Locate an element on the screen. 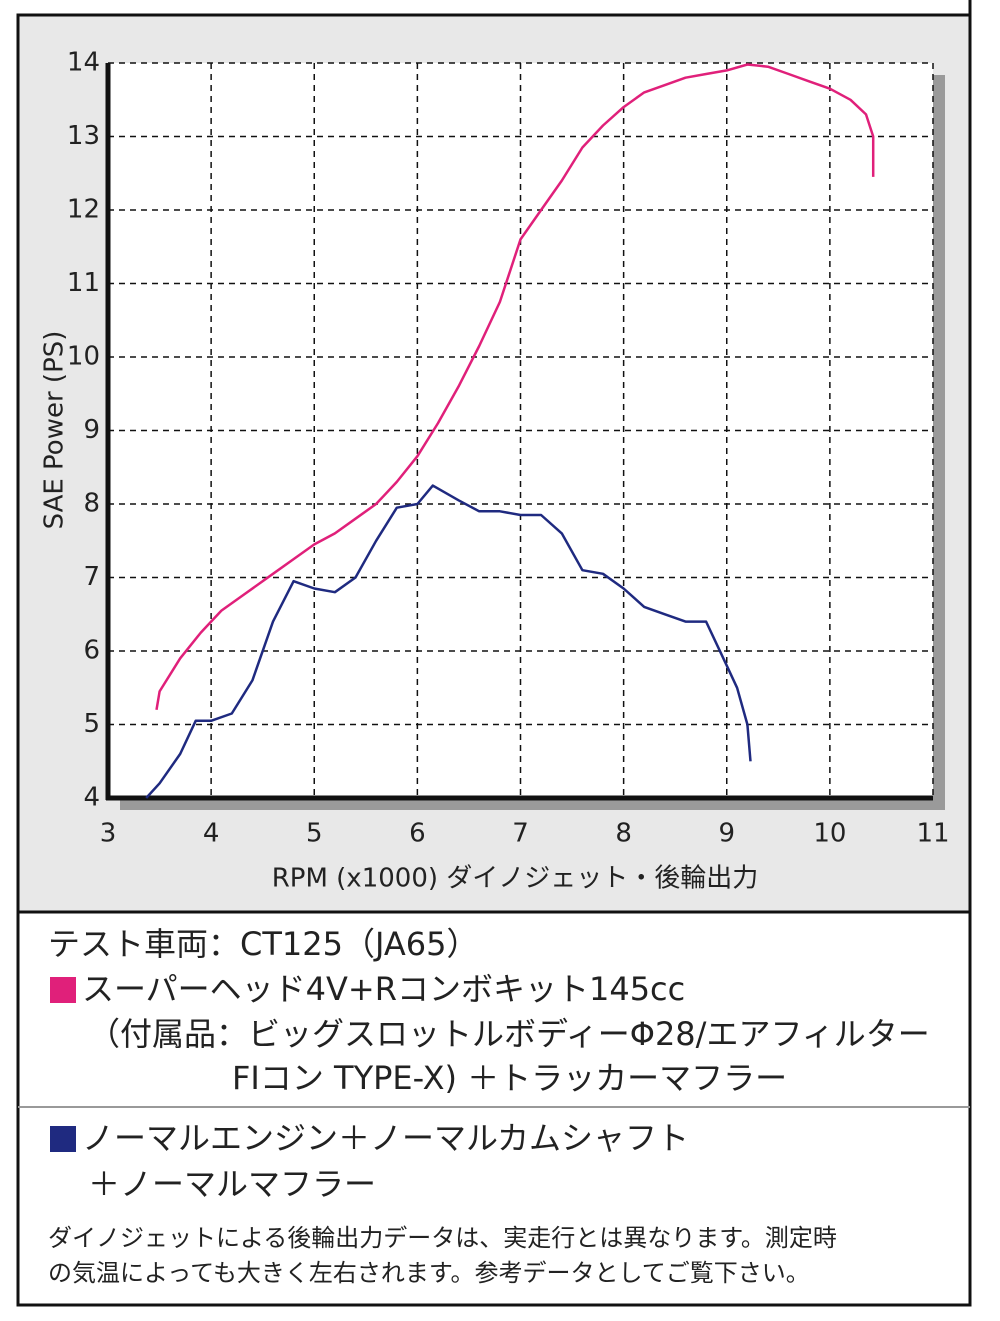  test-vehicle: テスト車両：CT125（JA65） is located at coordinates (263, 944).